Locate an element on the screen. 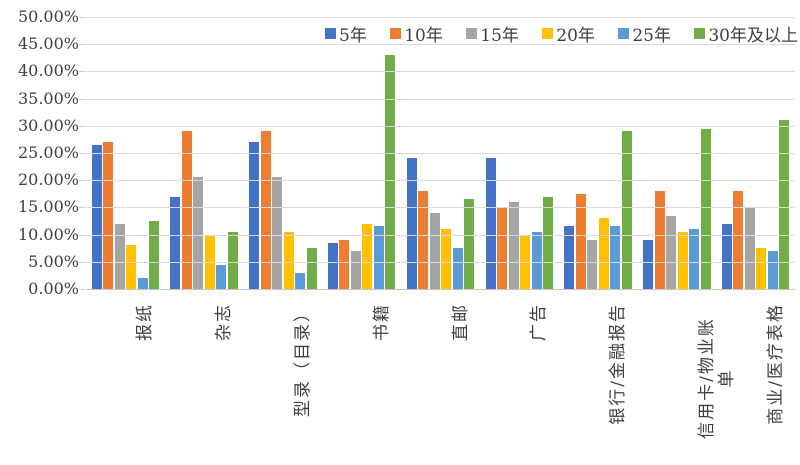 The height and width of the screenshot is (465, 800). bar-5年-2 is located at coordinates (175, 242).